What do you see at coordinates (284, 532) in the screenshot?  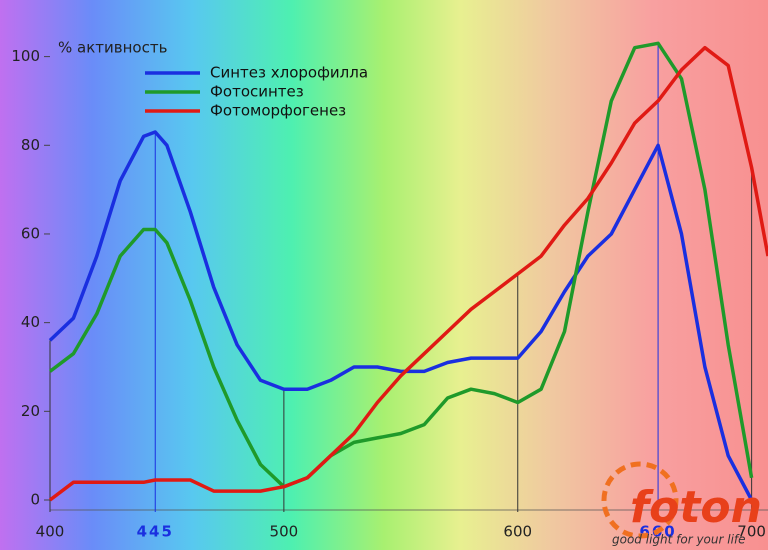 I see `x-tick-label: 500` at bounding box center [284, 532].